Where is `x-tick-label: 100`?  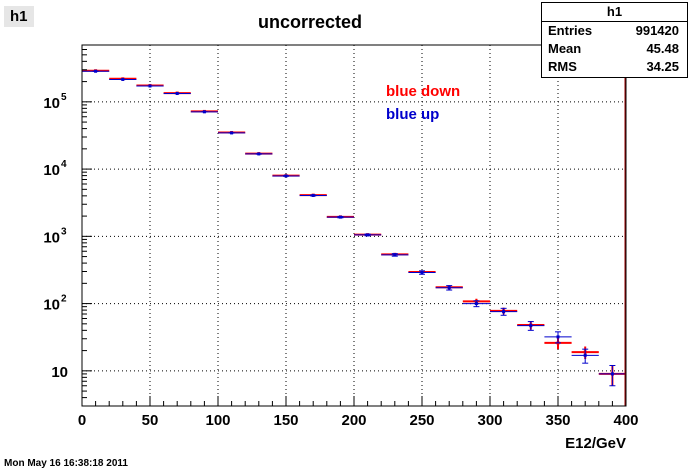
x-tick-label: 100 is located at coordinates (217, 420).